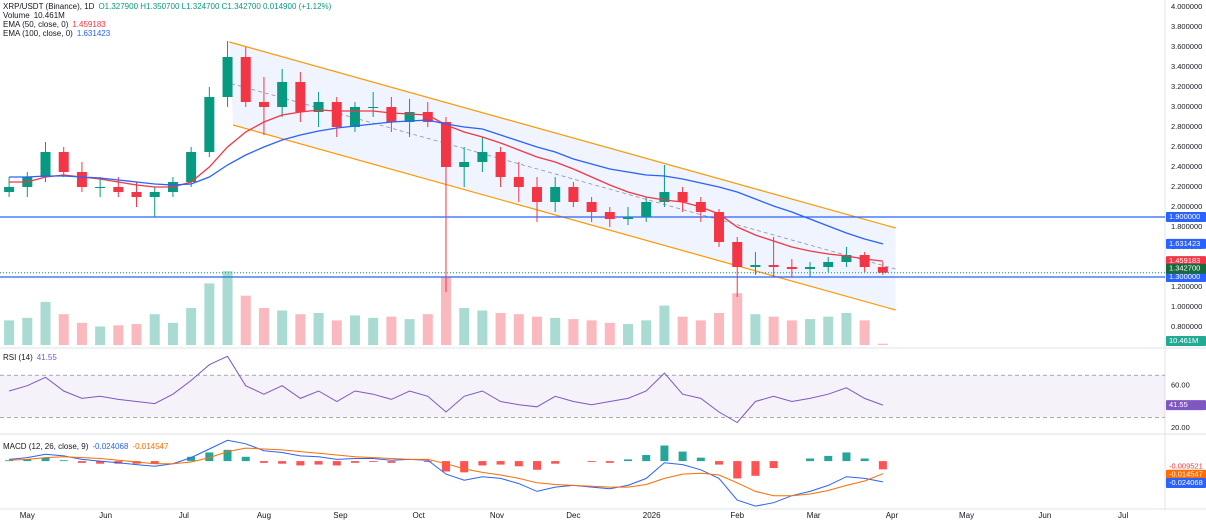 The image size is (1206, 523). Describe the element at coordinates (1186, 46) in the screenshot. I see `y-tick-label: 3.600000` at that location.